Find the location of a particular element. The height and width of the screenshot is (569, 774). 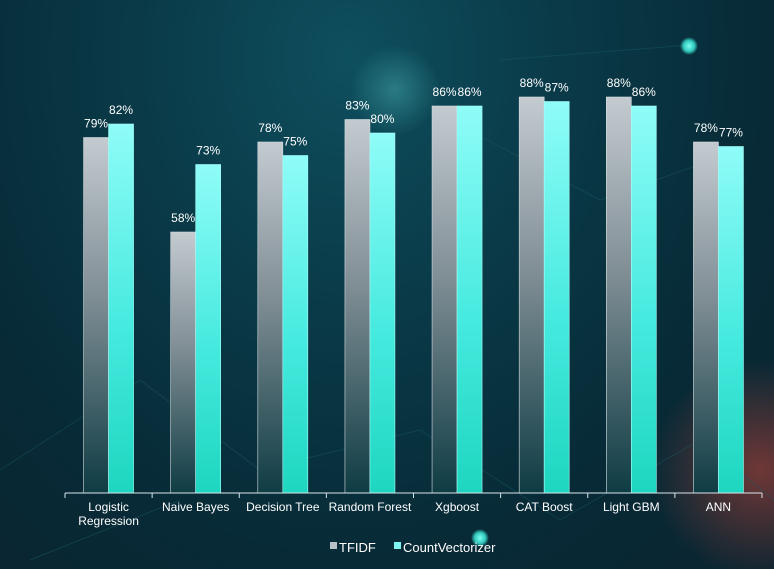

legend-label-tfidf: TFIDF is located at coordinates (357, 547).